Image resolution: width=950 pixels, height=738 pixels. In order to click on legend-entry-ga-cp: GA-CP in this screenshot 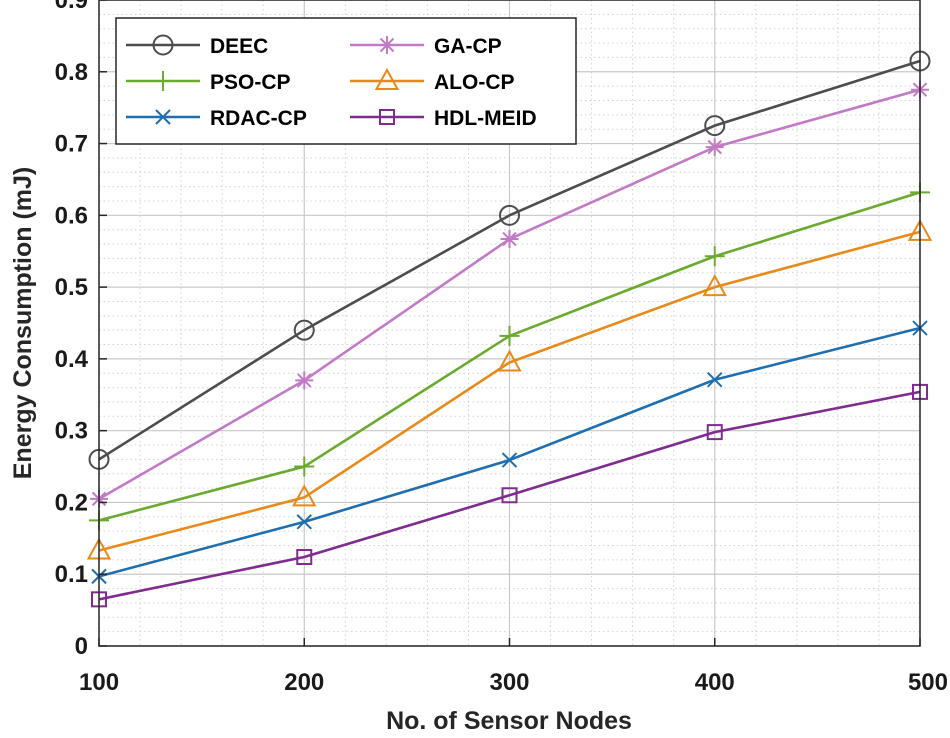, I will do `click(426, 46)`.